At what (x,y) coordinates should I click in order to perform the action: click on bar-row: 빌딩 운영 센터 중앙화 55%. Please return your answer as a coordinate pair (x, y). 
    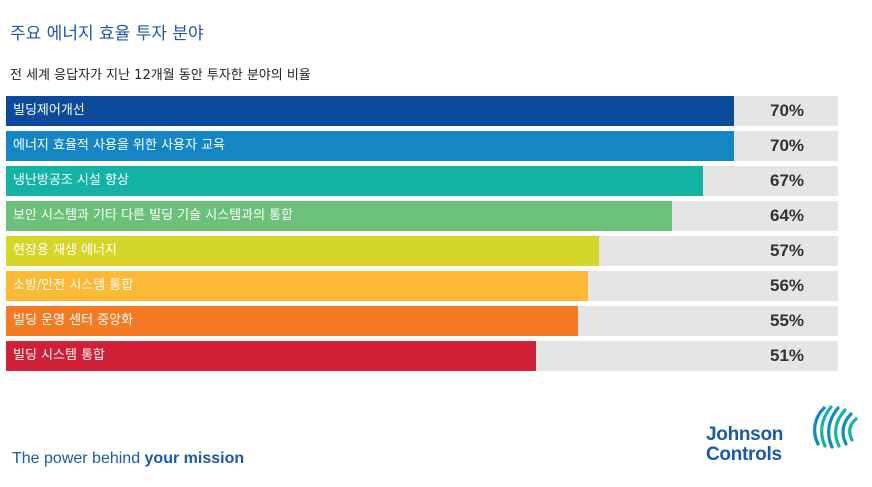
    Looking at the image, I should click on (422, 321).